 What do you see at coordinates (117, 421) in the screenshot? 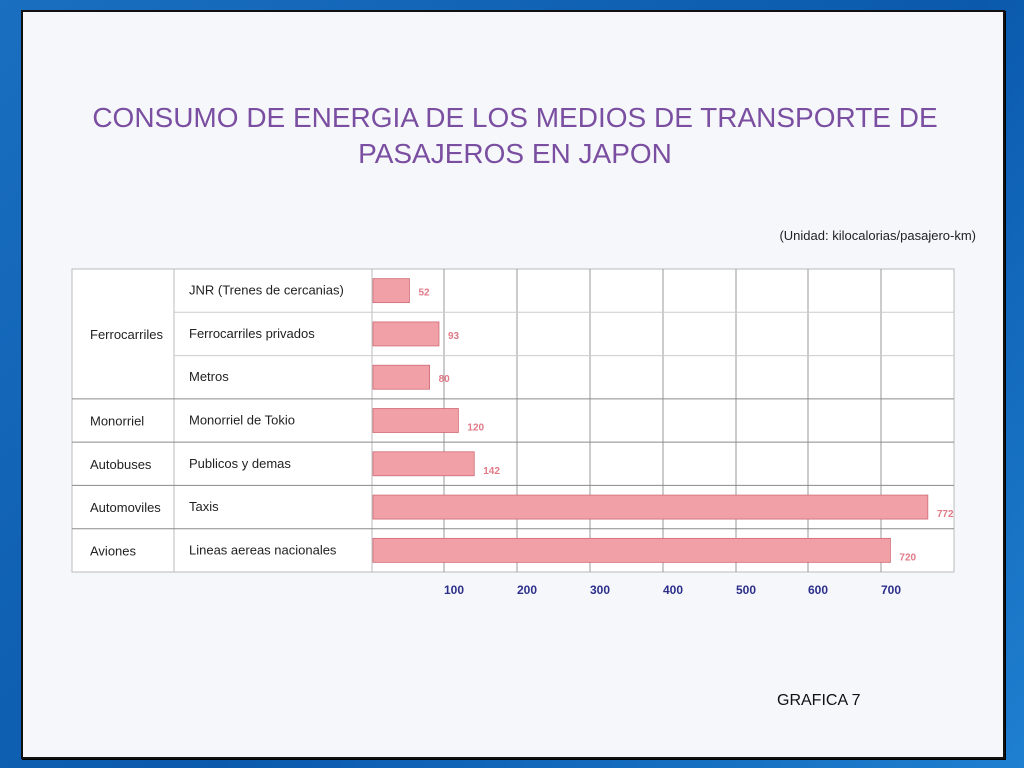
I see `group-label: Monorriel` at bounding box center [117, 421].